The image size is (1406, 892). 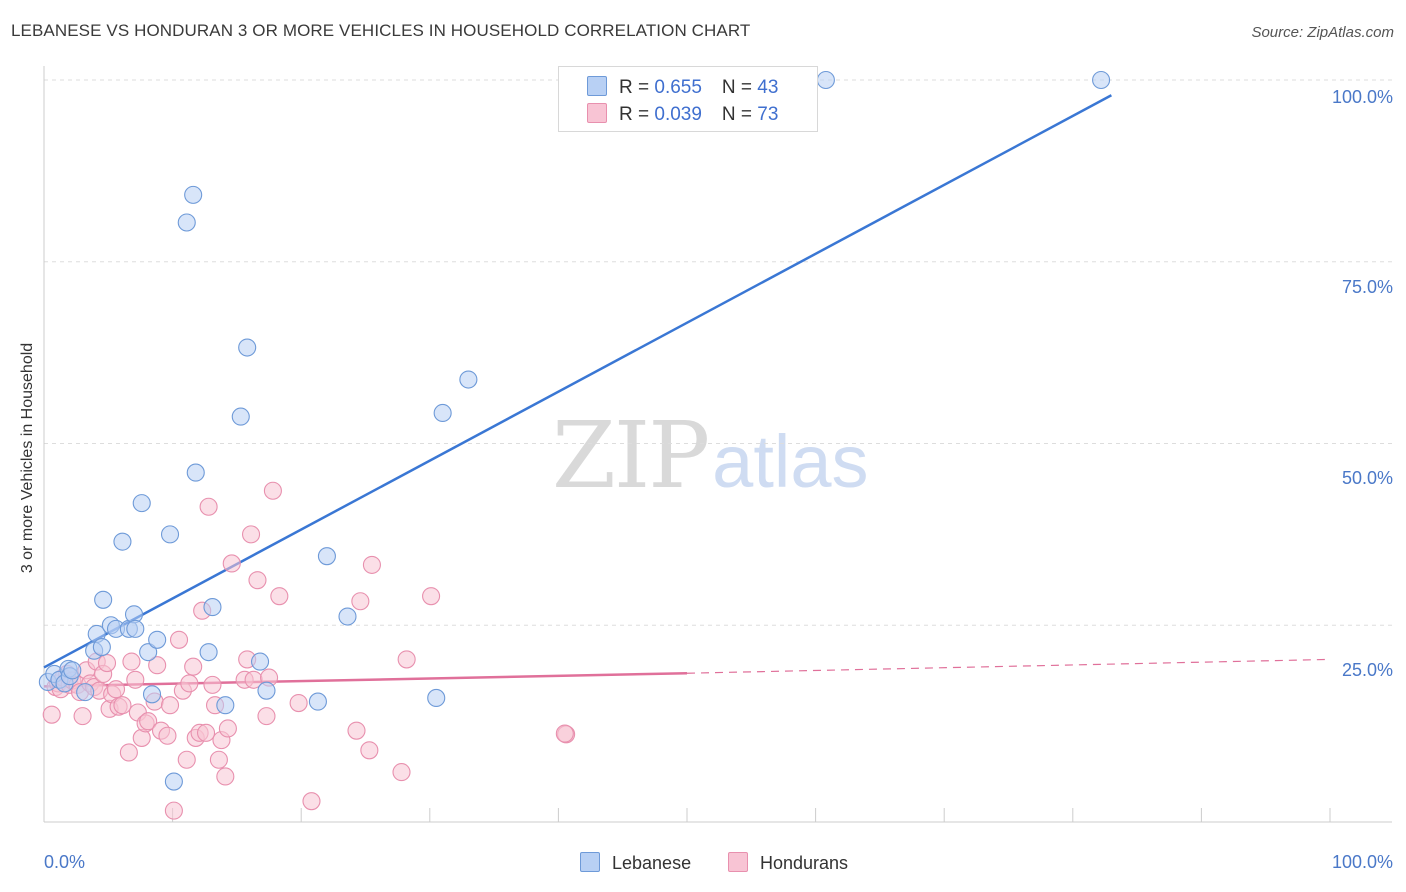 What do you see at coordinates (1008, 666) in the screenshot?
I see `hondurans-trend-extension` at bounding box center [1008, 666].